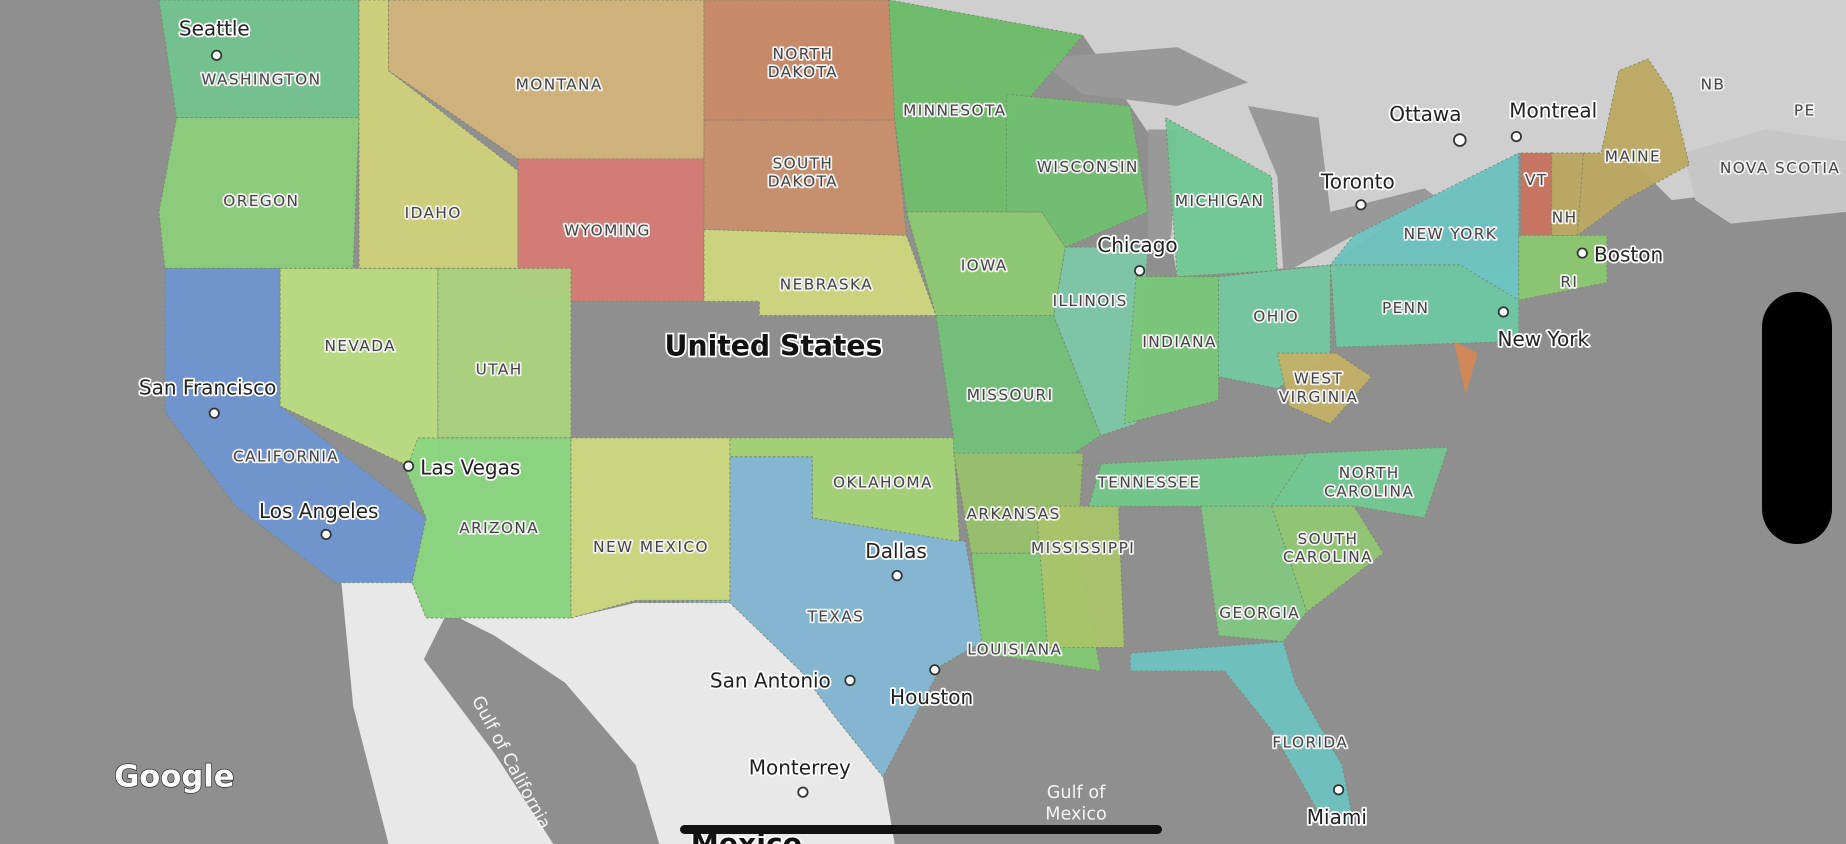 The image size is (1846, 844). What do you see at coordinates (1242, 733) in the screenshot?
I see `state-florida` at bounding box center [1242, 733].